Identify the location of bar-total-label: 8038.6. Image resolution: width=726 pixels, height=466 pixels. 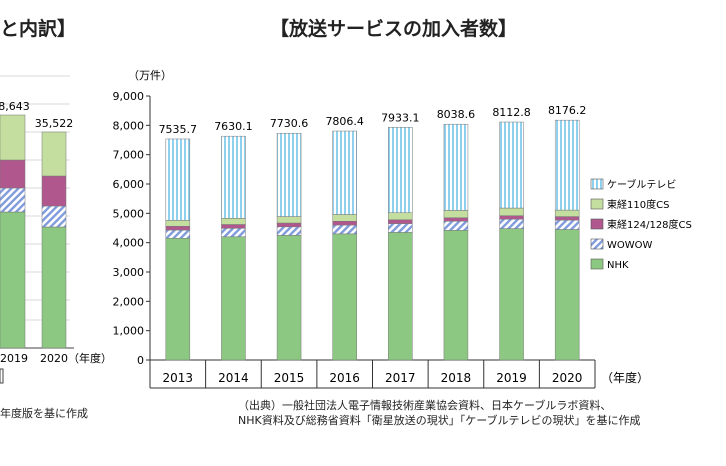
(456, 114).